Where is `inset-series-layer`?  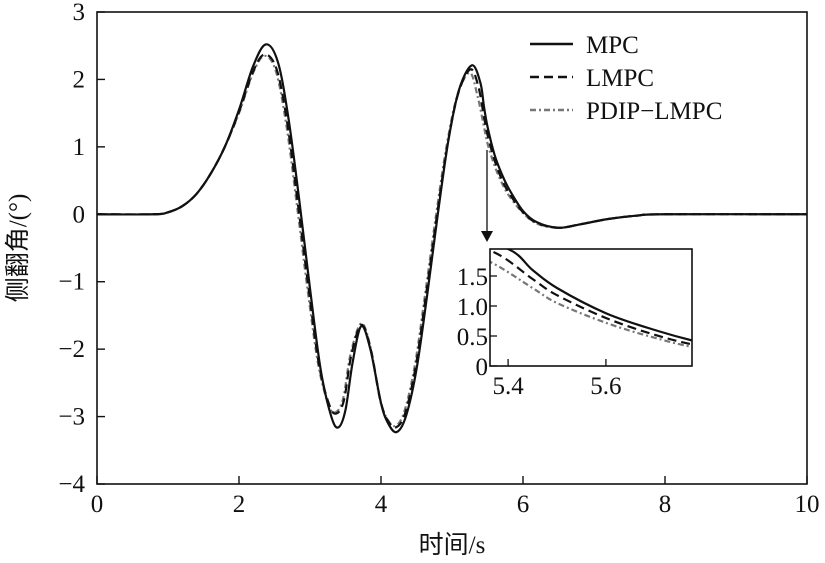
inset-series-layer is located at coordinates (591, 299).